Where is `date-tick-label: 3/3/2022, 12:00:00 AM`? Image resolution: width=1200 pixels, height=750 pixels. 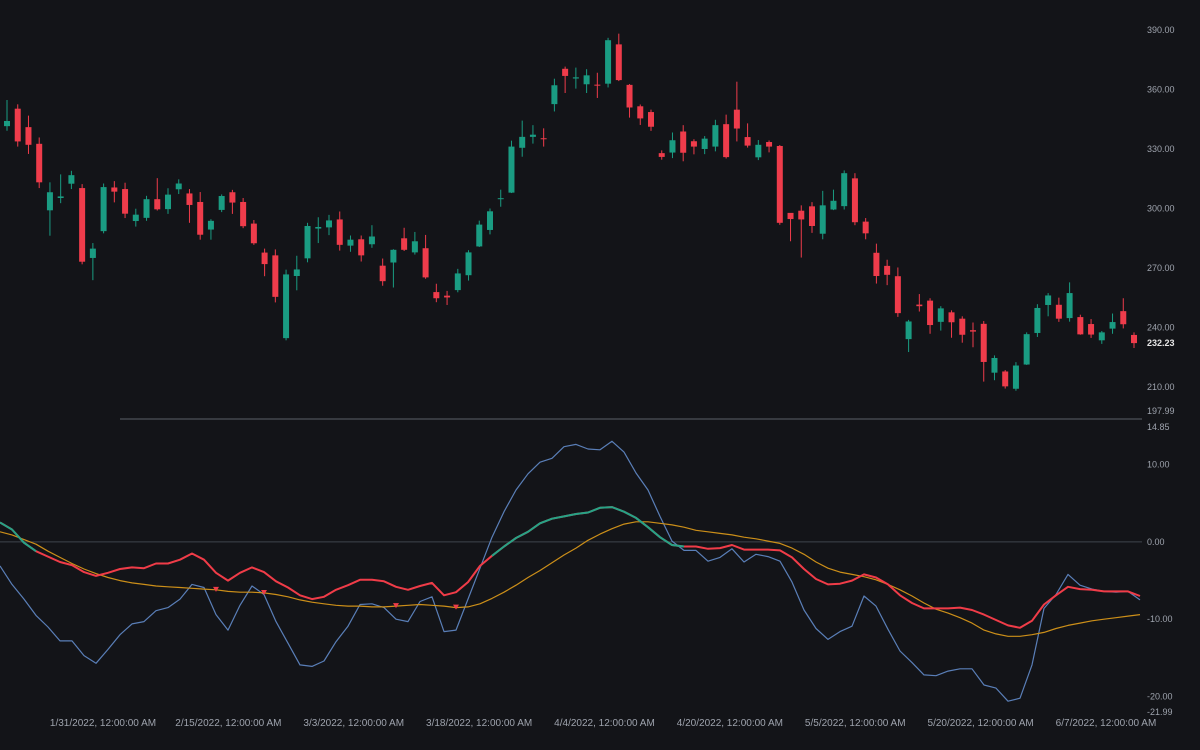 date-tick-label: 3/3/2022, 12:00:00 AM is located at coordinates (353, 723).